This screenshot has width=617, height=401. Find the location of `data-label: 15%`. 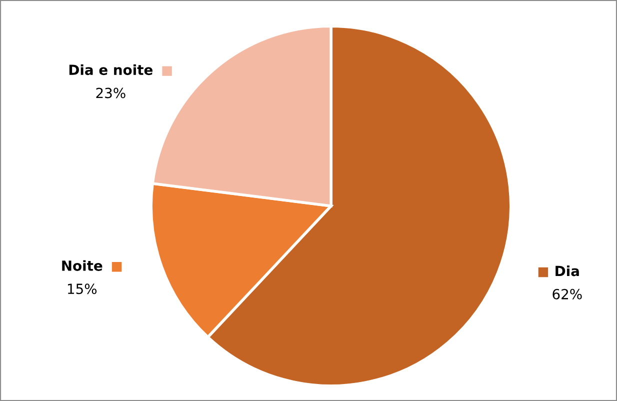

data-label: 15% is located at coordinates (82, 289).